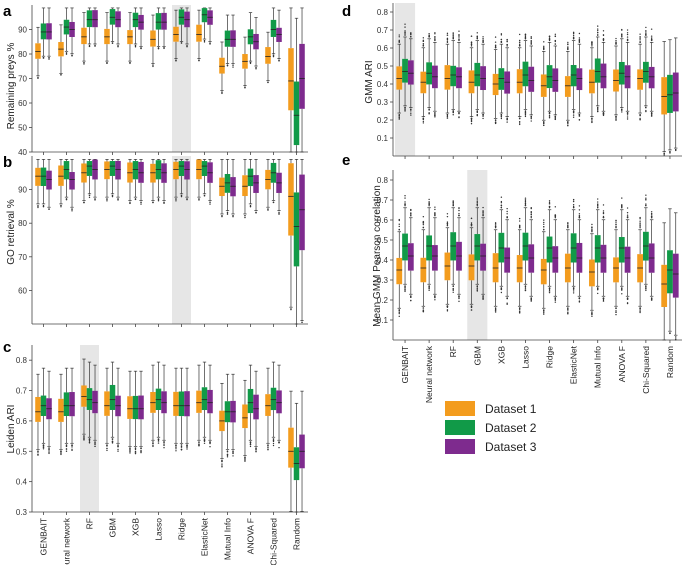 The height and width of the screenshot is (565, 685). Describe the element at coordinates (90, 523) in the screenshot. I see `x-tick-label: RF` at that location.